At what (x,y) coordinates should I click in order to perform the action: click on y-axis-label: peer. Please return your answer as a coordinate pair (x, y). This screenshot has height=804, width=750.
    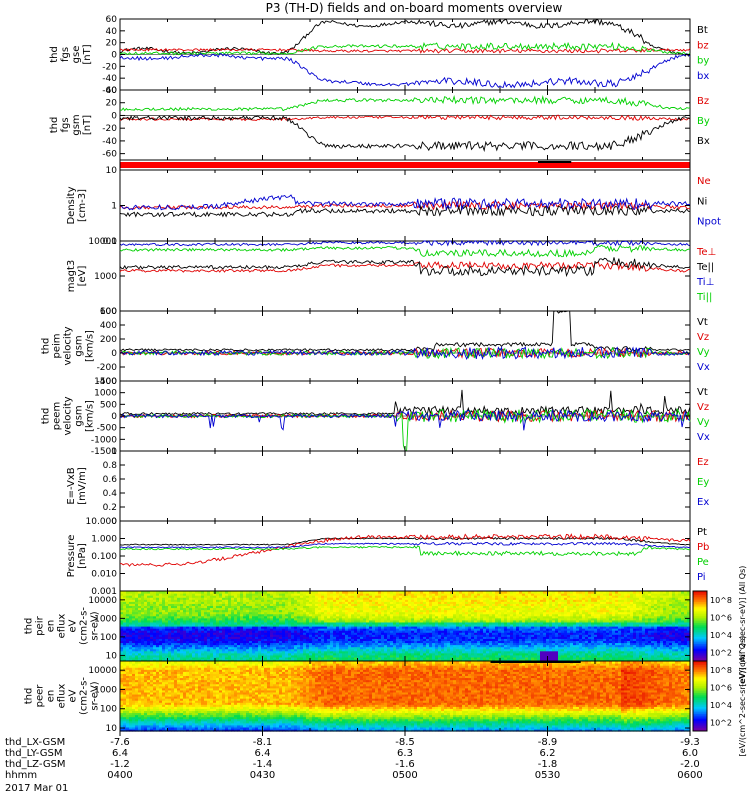
    Looking at the image, I should click on (40, 696).